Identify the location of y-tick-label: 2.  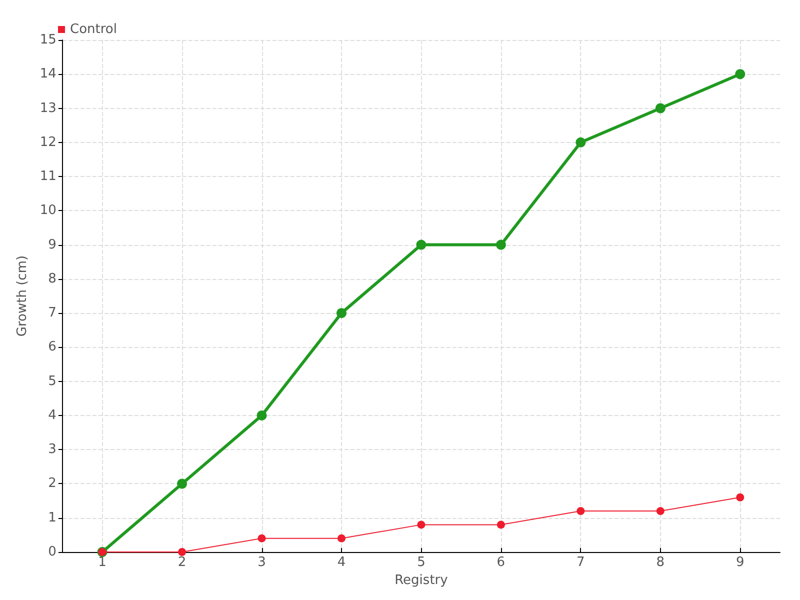
(52, 484).